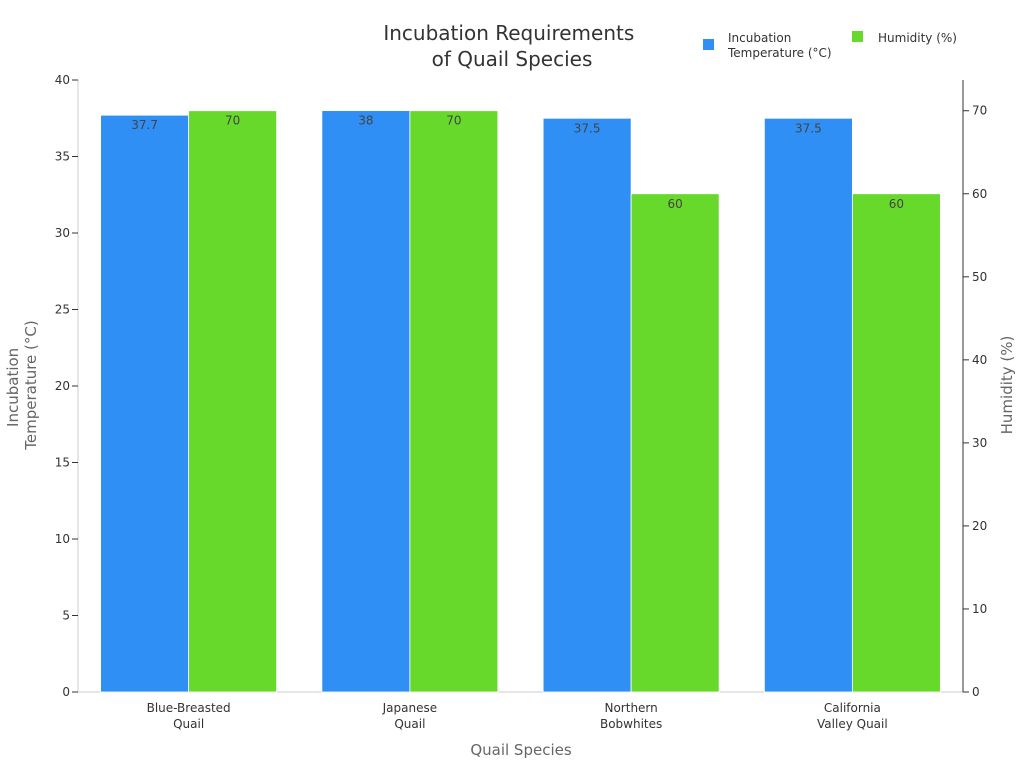  I want to click on y-left-tick-label: 35, so click(62, 157).